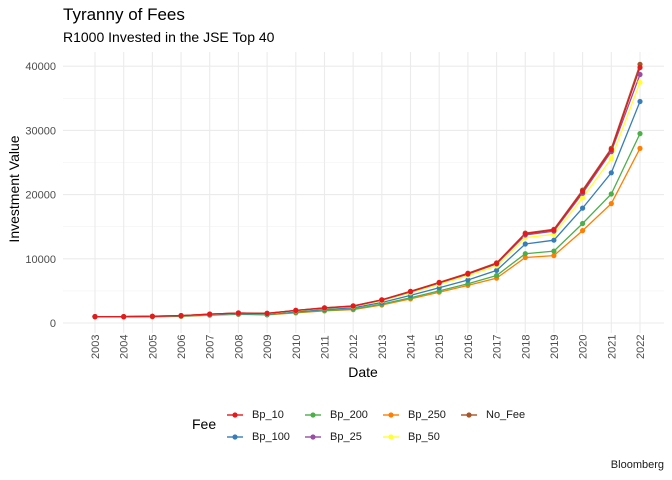 This screenshot has width=672, height=480. What do you see at coordinates (153, 347) in the screenshot?
I see `x-tick-label: 2005` at bounding box center [153, 347].